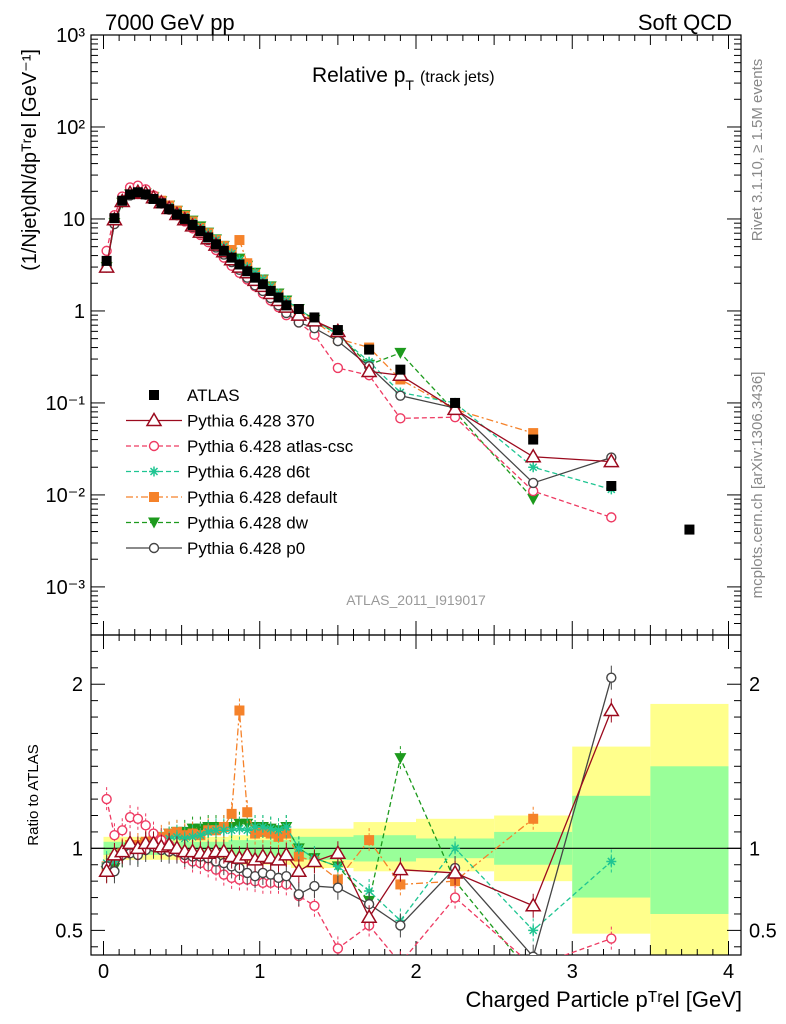  Describe the element at coordinates (757, 150) in the screenshot. I see `rivet-version-label: Rivet 3.1.10, ≥ 1.5M events` at that location.